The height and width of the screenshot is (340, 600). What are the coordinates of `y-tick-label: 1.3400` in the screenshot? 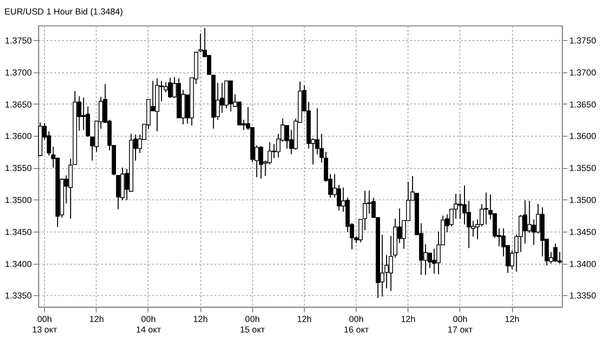 It's located at (18, 263).